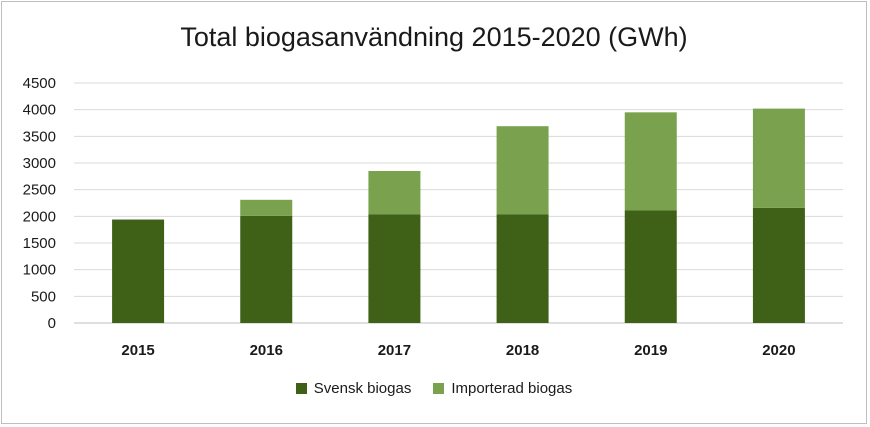 The image size is (870, 427). What do you see at coordinates (394, 193) in the screenshot?
I see `bar-importerad-2017` at bounding box center [394, 193].